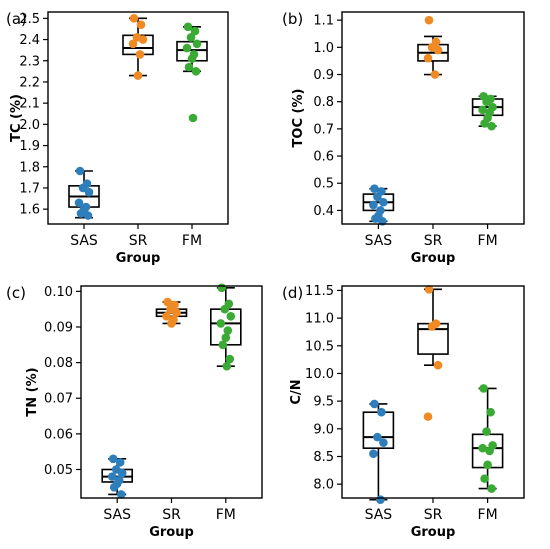 The image size is (550, 549). What do you see at coordinates (16, 19) in the screenshot?
I see `panel-label: (a)` at bounding box center [16, 19].